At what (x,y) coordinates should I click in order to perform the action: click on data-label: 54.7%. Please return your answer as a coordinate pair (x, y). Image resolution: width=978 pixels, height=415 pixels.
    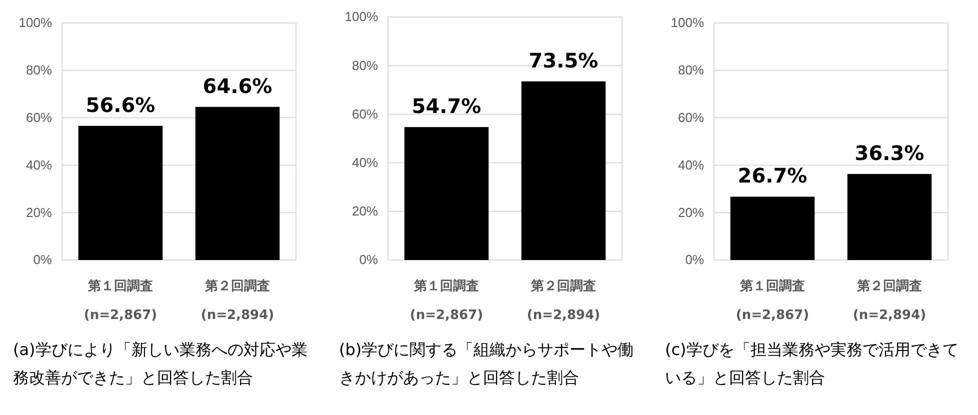
    Looking at the image, I should click on (447, 106).